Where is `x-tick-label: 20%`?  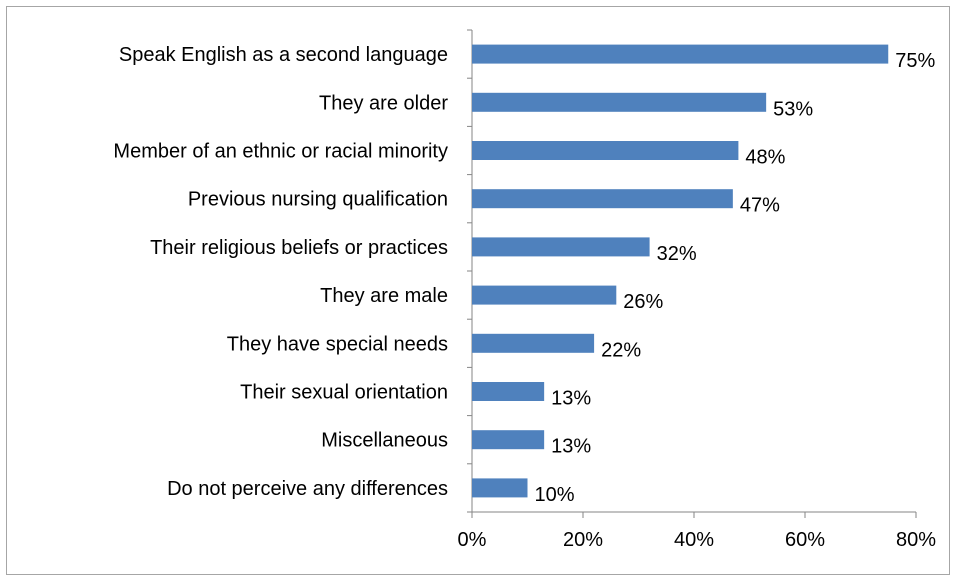 x-tick-label: 20% is located at coordinates (583, 540).